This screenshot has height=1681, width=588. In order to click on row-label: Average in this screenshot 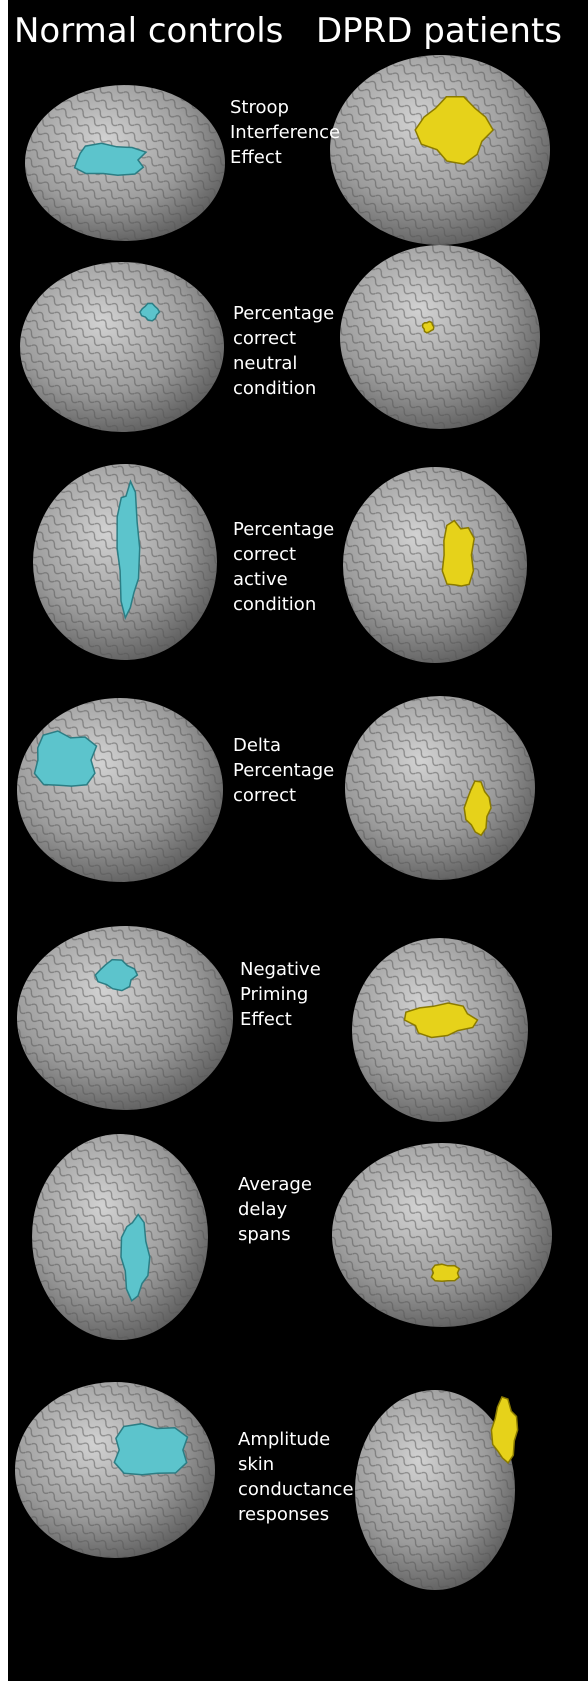, I will do `click(275, 1184)`.